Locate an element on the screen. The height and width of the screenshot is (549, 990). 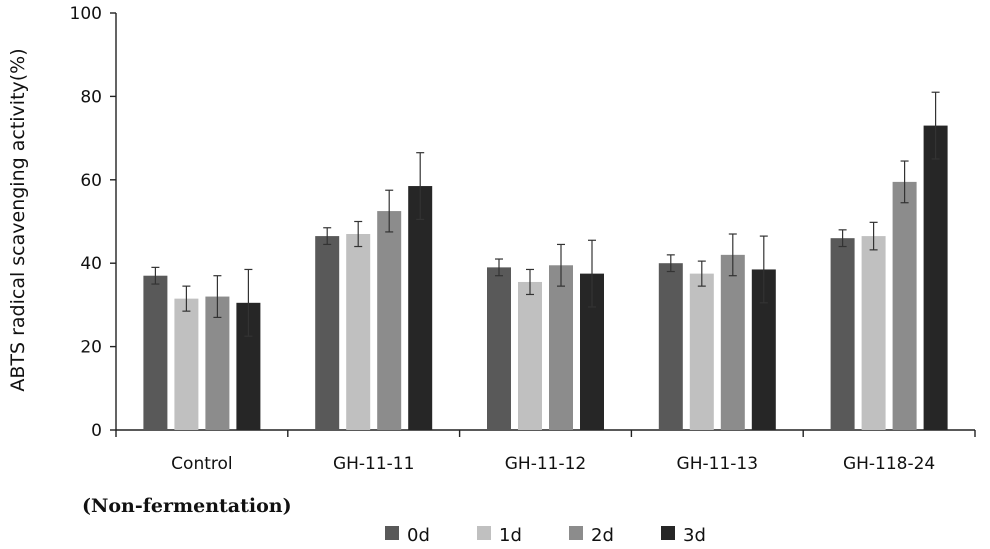
legend-swatch-1d is located at coordinates (484, 533).